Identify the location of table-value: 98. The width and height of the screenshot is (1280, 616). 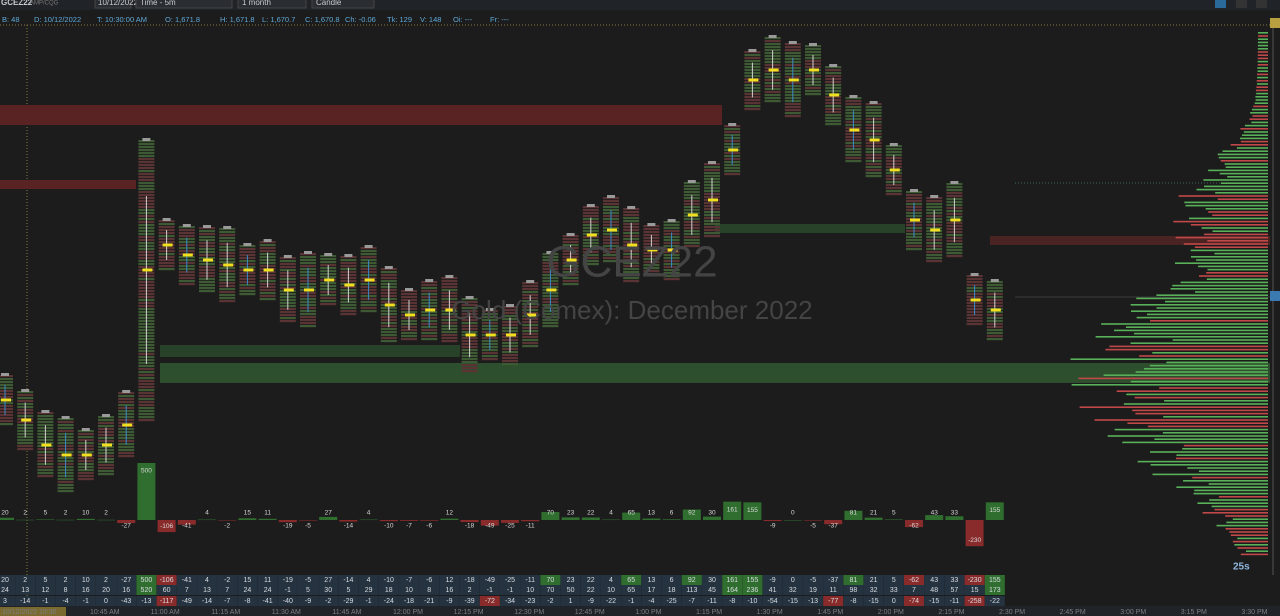
(854, 590).